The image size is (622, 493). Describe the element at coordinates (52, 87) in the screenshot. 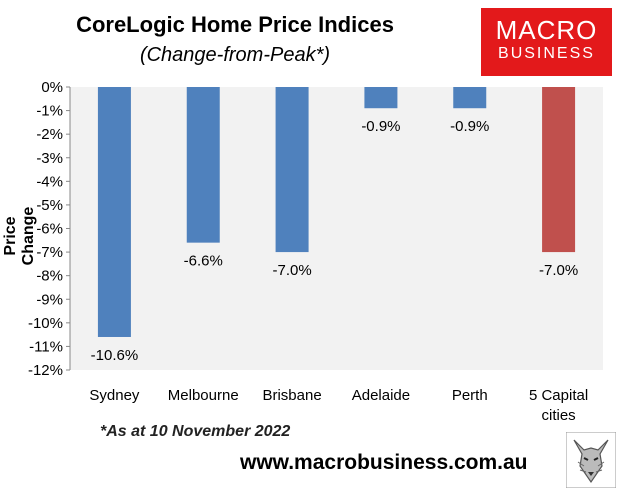

I see `y-tick-label: 0%` at that location.